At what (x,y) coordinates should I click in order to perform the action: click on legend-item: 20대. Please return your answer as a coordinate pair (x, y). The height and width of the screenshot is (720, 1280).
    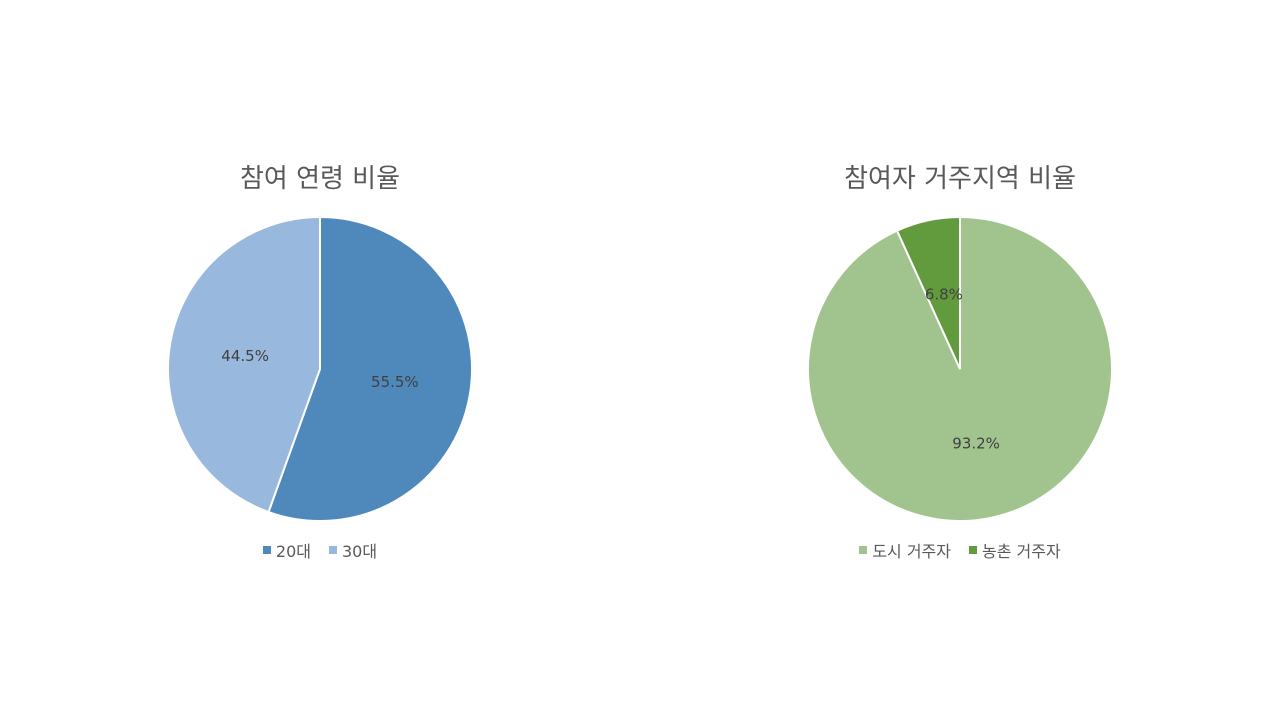
    Looking at the image, I should click on (286, 550).